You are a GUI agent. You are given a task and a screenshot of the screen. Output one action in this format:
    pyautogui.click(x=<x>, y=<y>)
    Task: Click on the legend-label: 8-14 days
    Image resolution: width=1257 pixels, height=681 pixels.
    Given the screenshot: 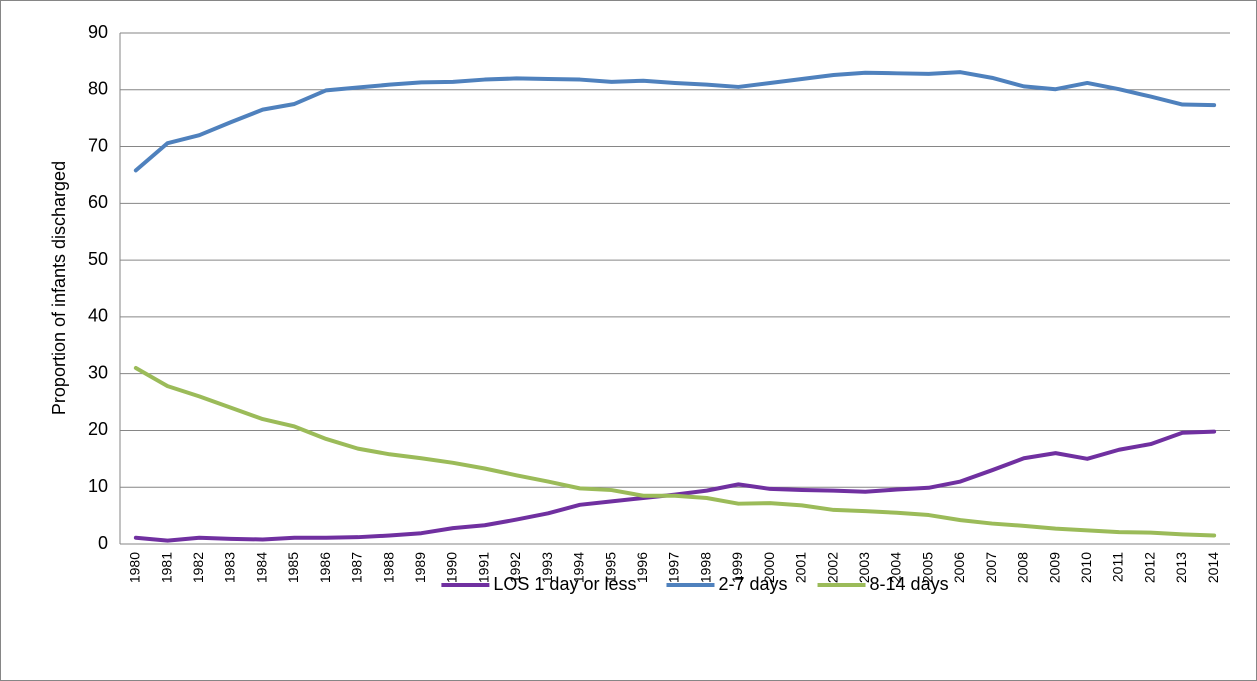 What is the action you would take?
    pyautogui.click(x=909, y=584)
    